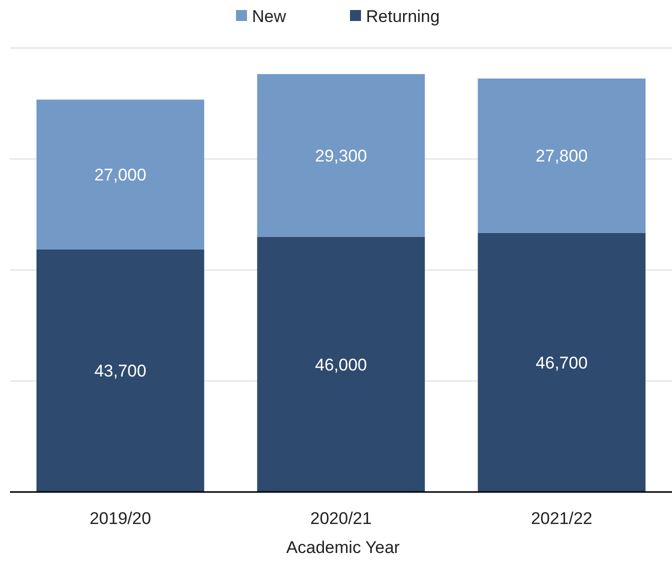 Image resolution: width=672 pixels, height=563 pixels. What do you see at coordinates (561, 518) in the screenshot?
I see `x-tick-label: 2021/22` at bounding box center [561, 518].